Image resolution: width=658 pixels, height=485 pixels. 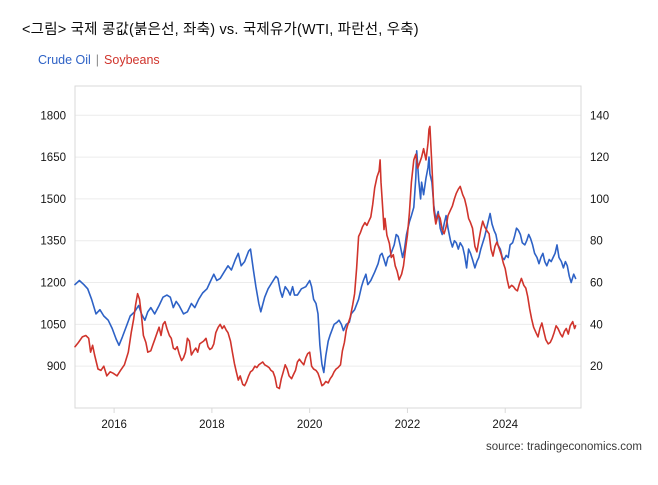 What do you see at coordinates (408, 425) in the screenshot?
I see `x-axis-tick-label: 2022` at bounding box center [408, 425].